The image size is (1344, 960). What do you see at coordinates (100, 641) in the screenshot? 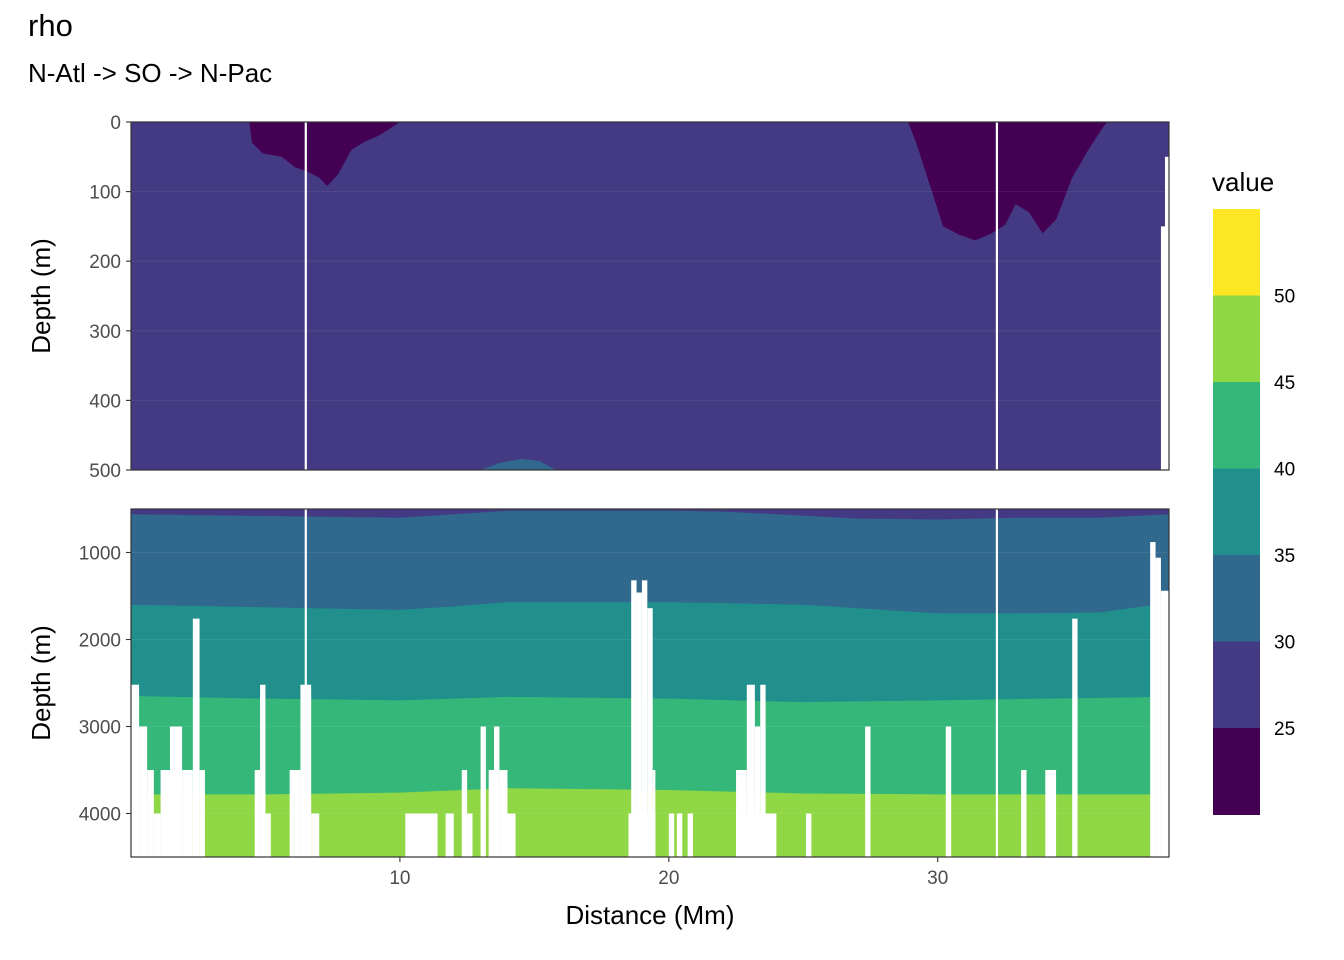
I see `y-tick-label: 2000` at bounding box center [100, 641].